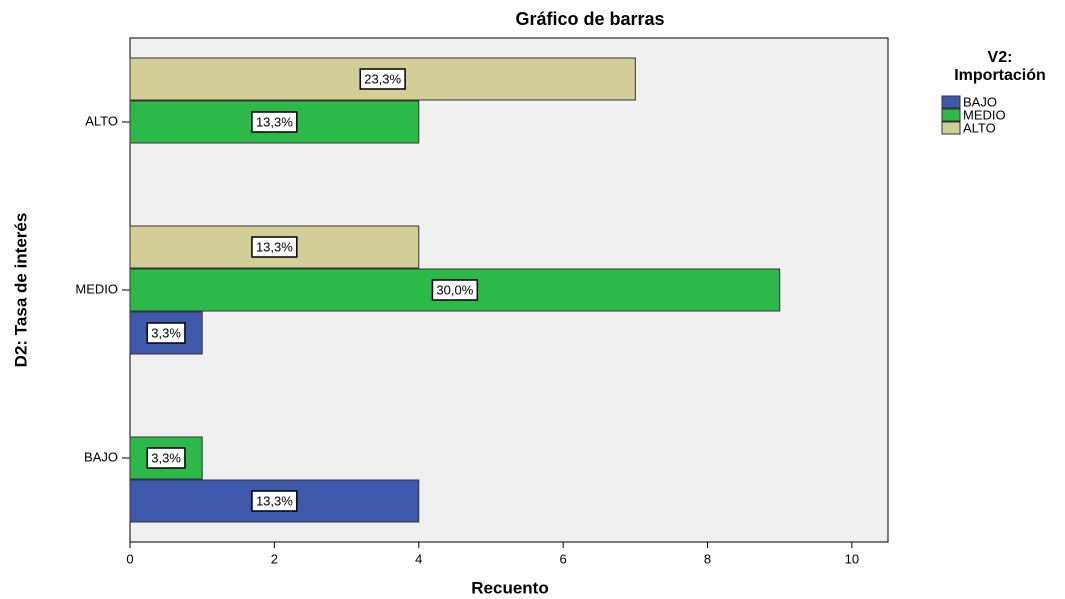 This screenshot has height=599, width=1065. What do you see at coordinates (1000, 57) in the screenshot?
I see `legend-title: V2:` at bounding box center [1000, 57].